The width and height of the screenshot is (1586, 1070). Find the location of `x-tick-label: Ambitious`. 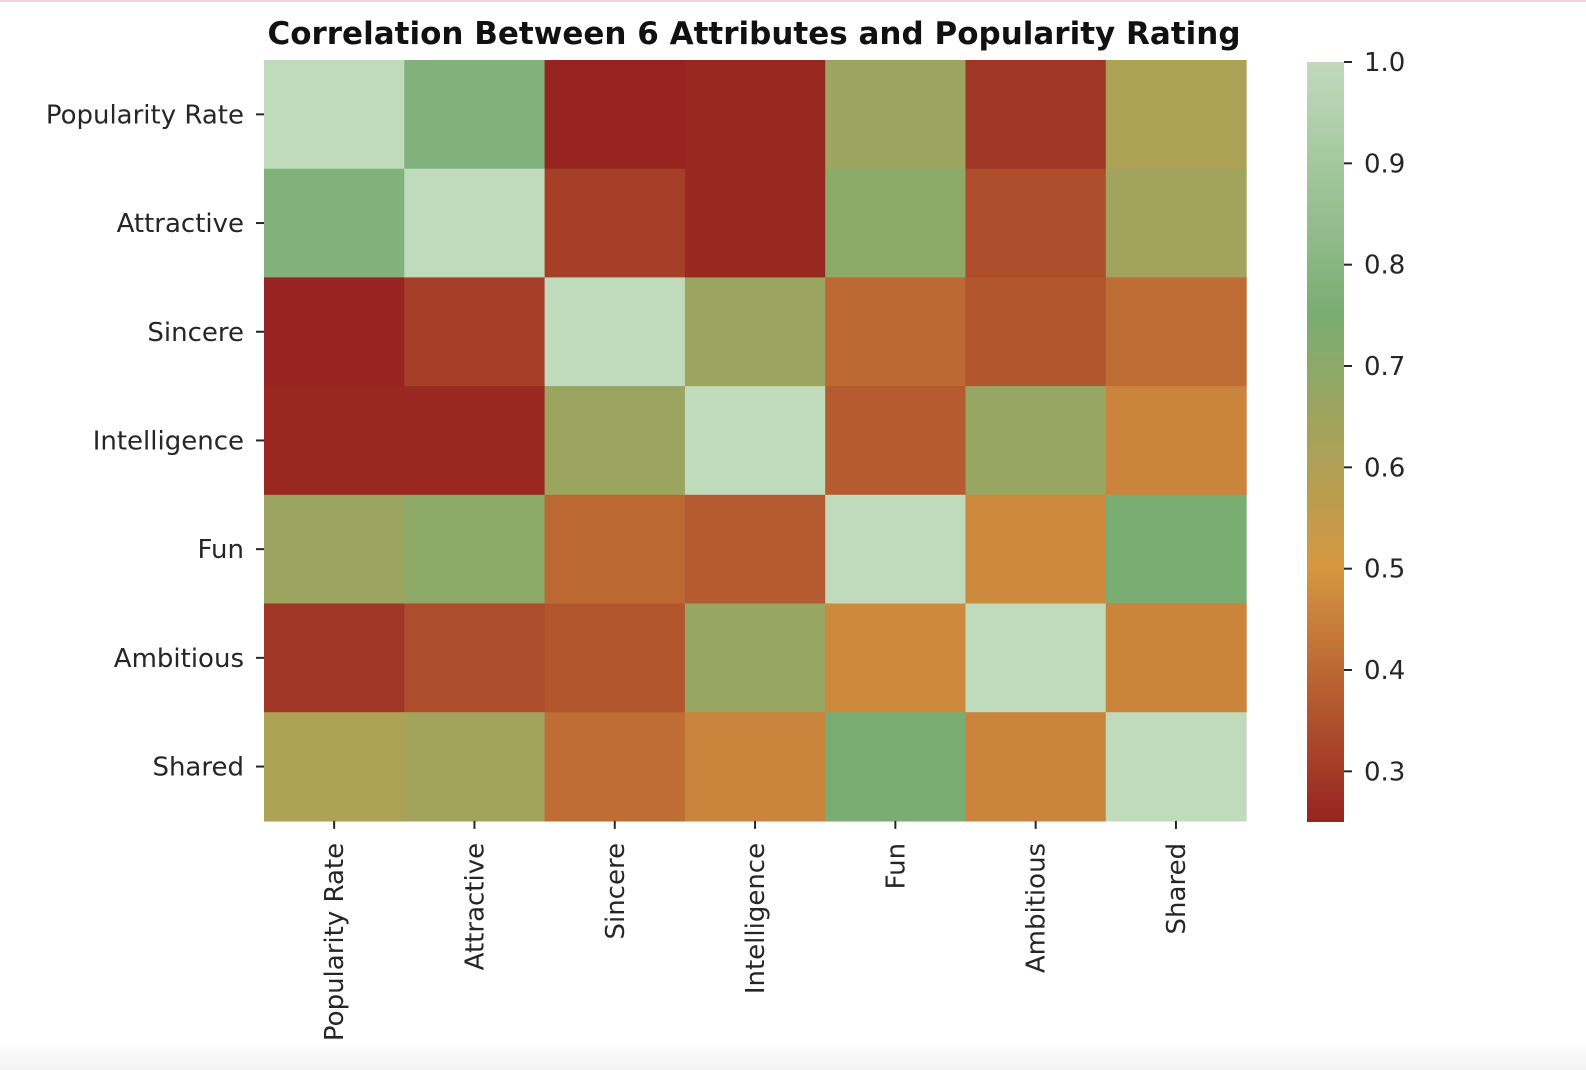

x-tick-label: Ambitious is located at coordinates (1037, 908).